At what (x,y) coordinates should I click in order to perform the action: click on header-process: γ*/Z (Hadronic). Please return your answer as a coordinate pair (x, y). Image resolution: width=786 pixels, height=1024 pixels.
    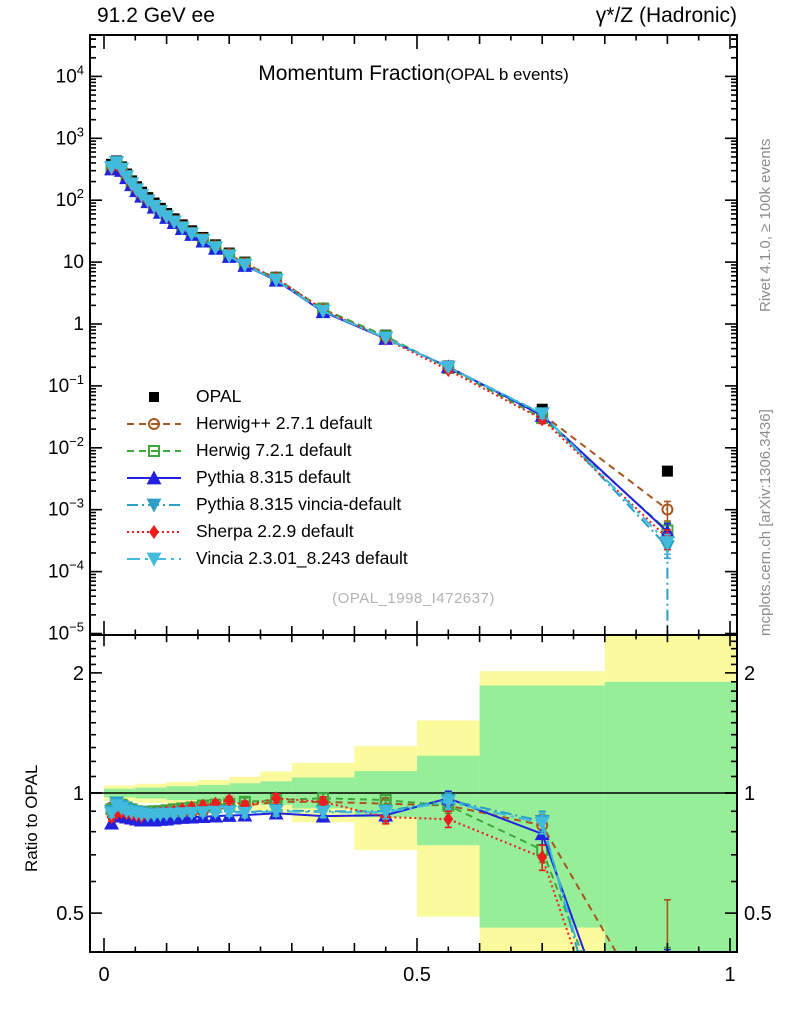
    Looking at the image, I should click on (666, 15).